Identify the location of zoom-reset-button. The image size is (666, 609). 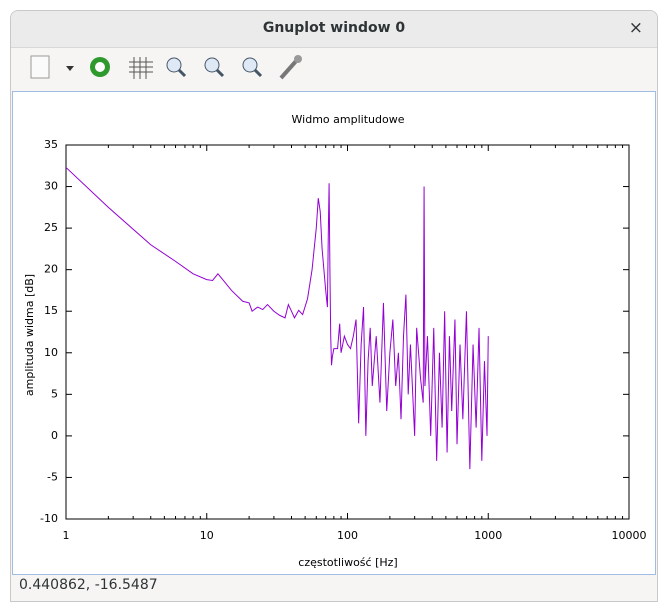
(252, 67).